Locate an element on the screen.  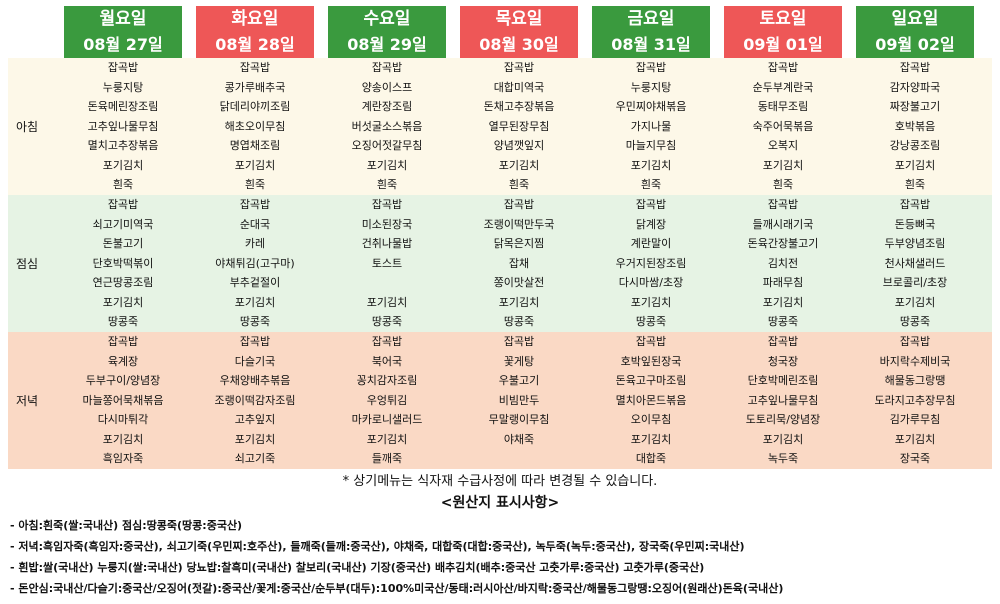
menu-item: 멸치고추장볶음 is located at coordinates (123, 146).